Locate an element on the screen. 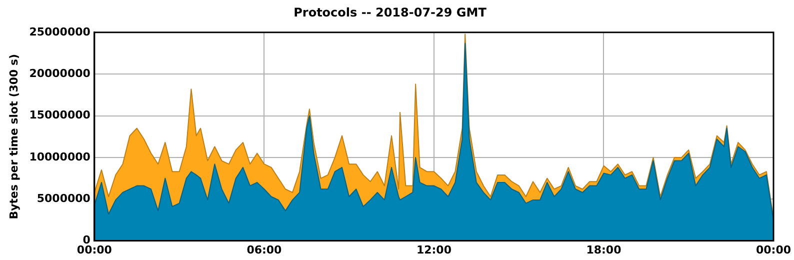 The height and width of the screenshot is (260, 794). y-tick-label: 10000000 is located at coordinates (60, 157).